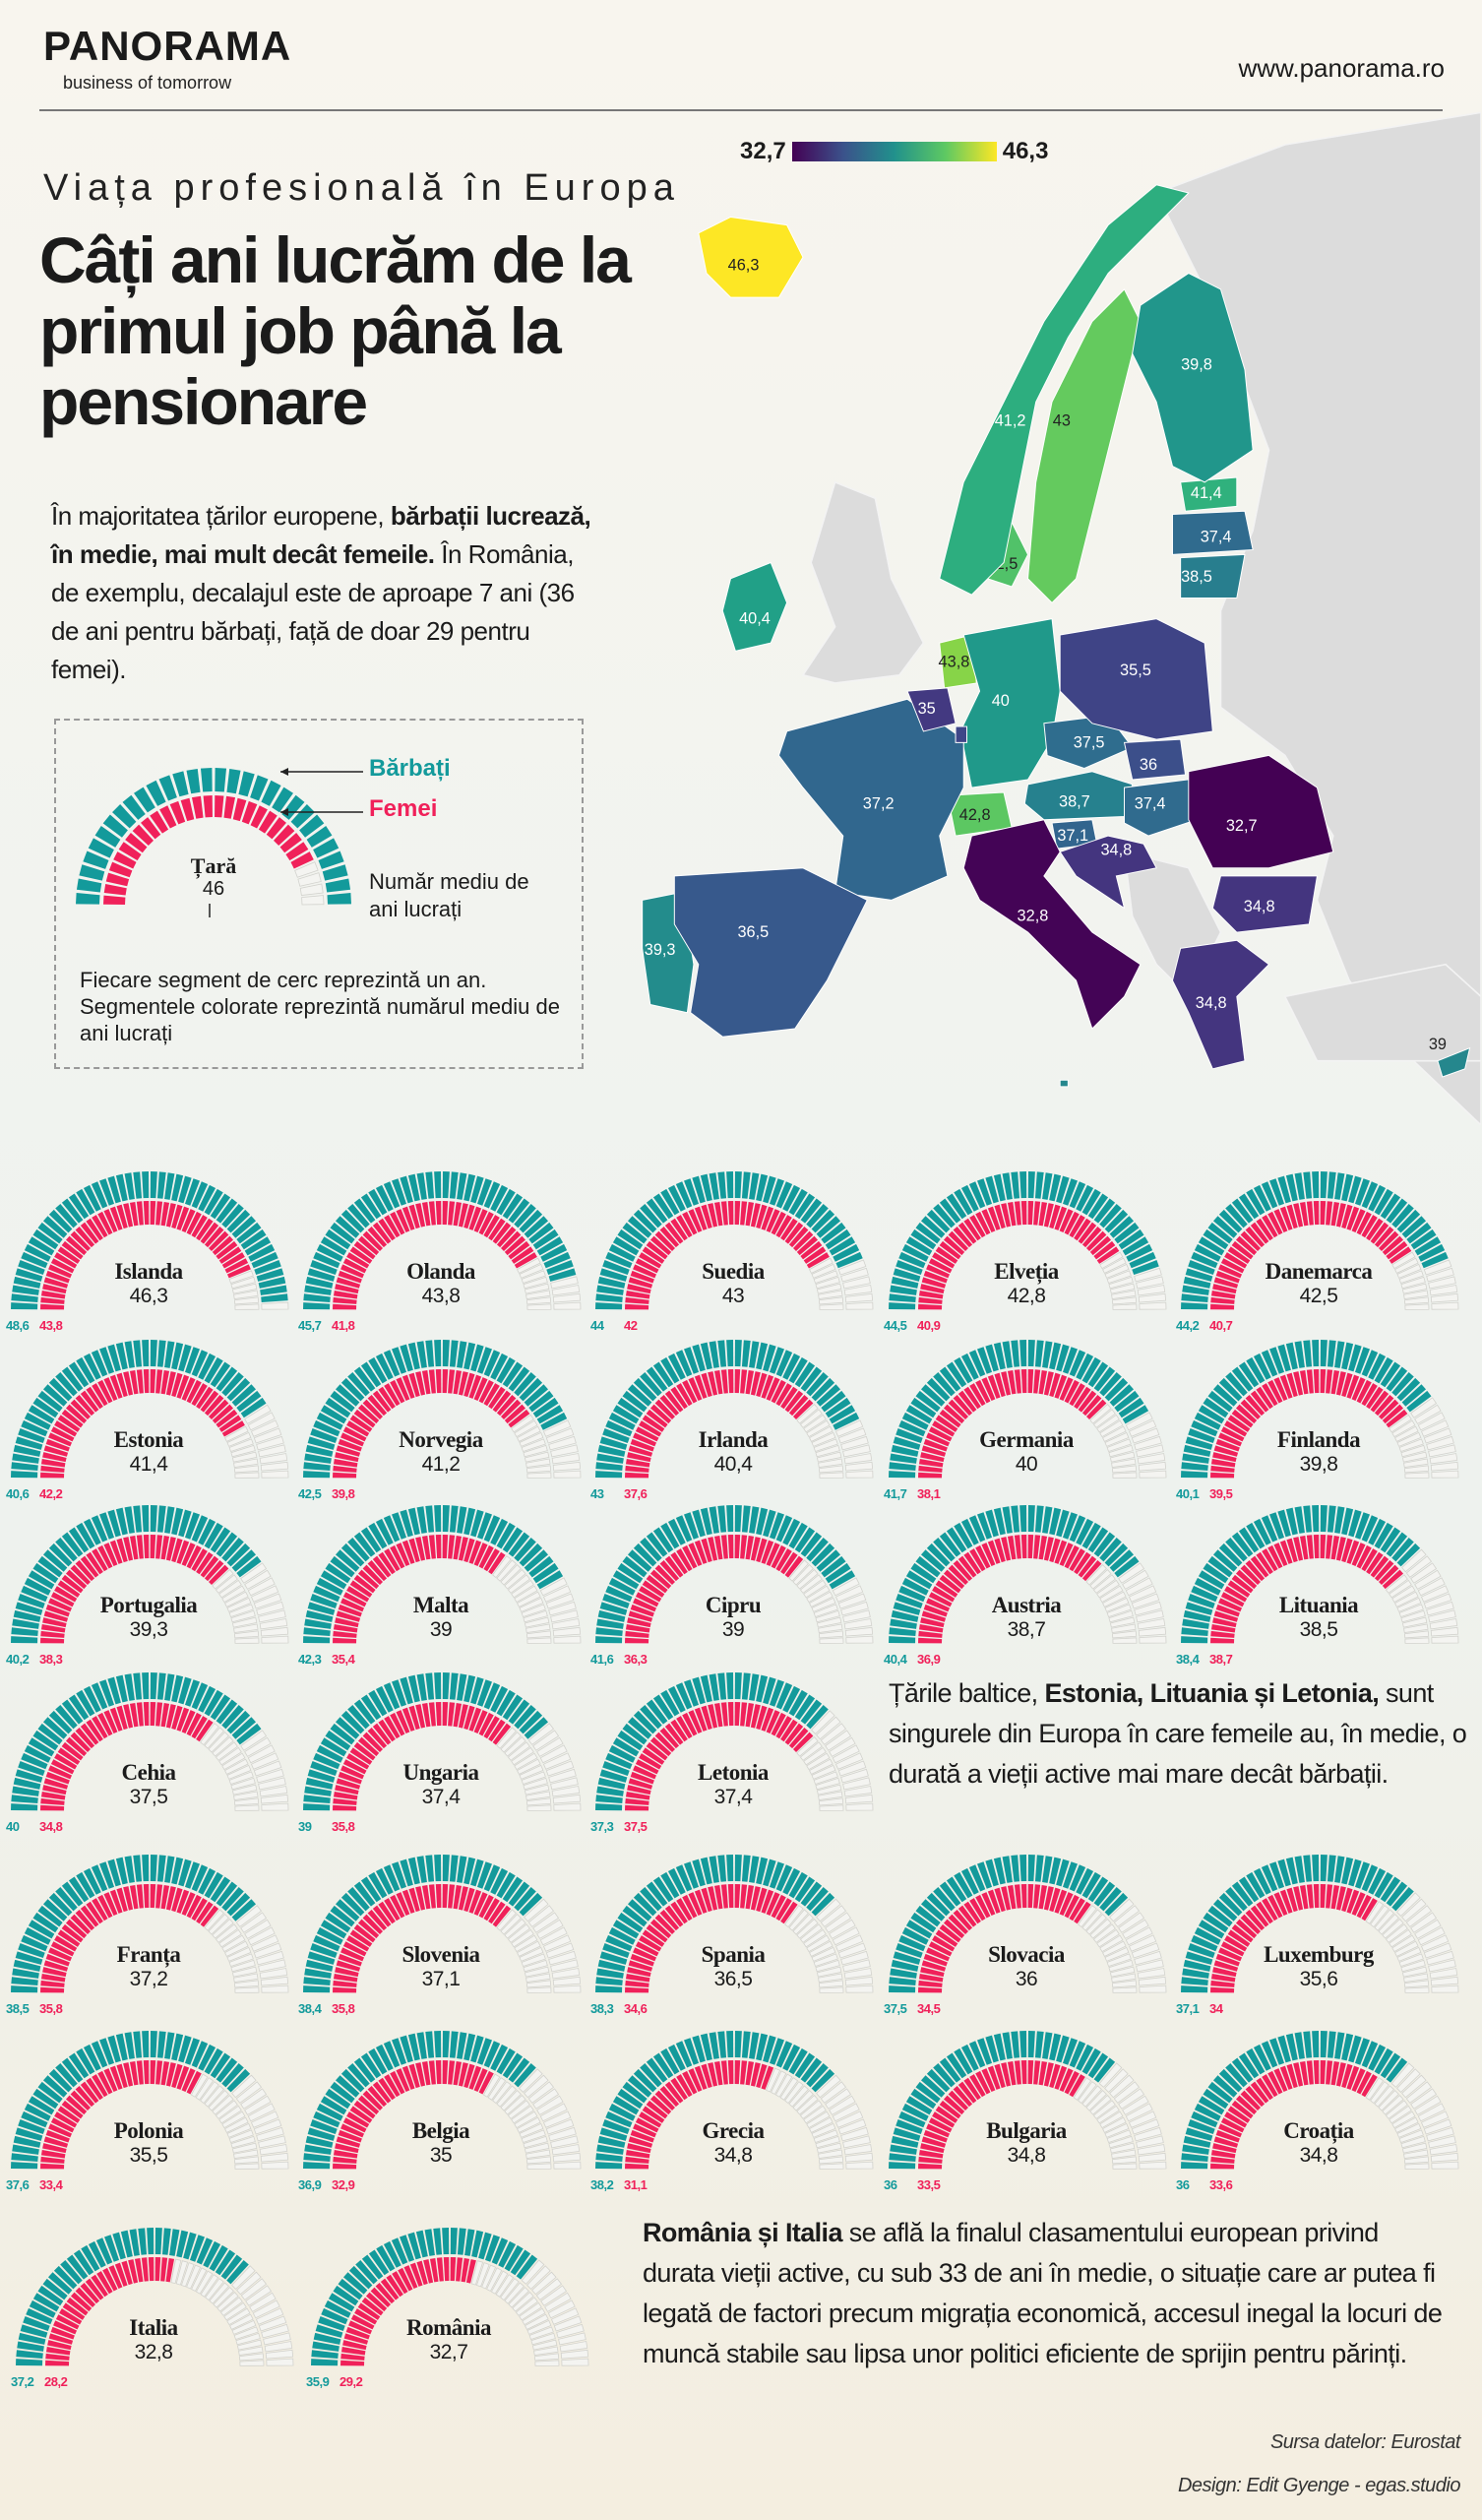 The height and width of the screenshot is (2520, 1482). Describe the element at coordinates (1216, 2008) in the screenshot. I see `women-value: 34` at that location.